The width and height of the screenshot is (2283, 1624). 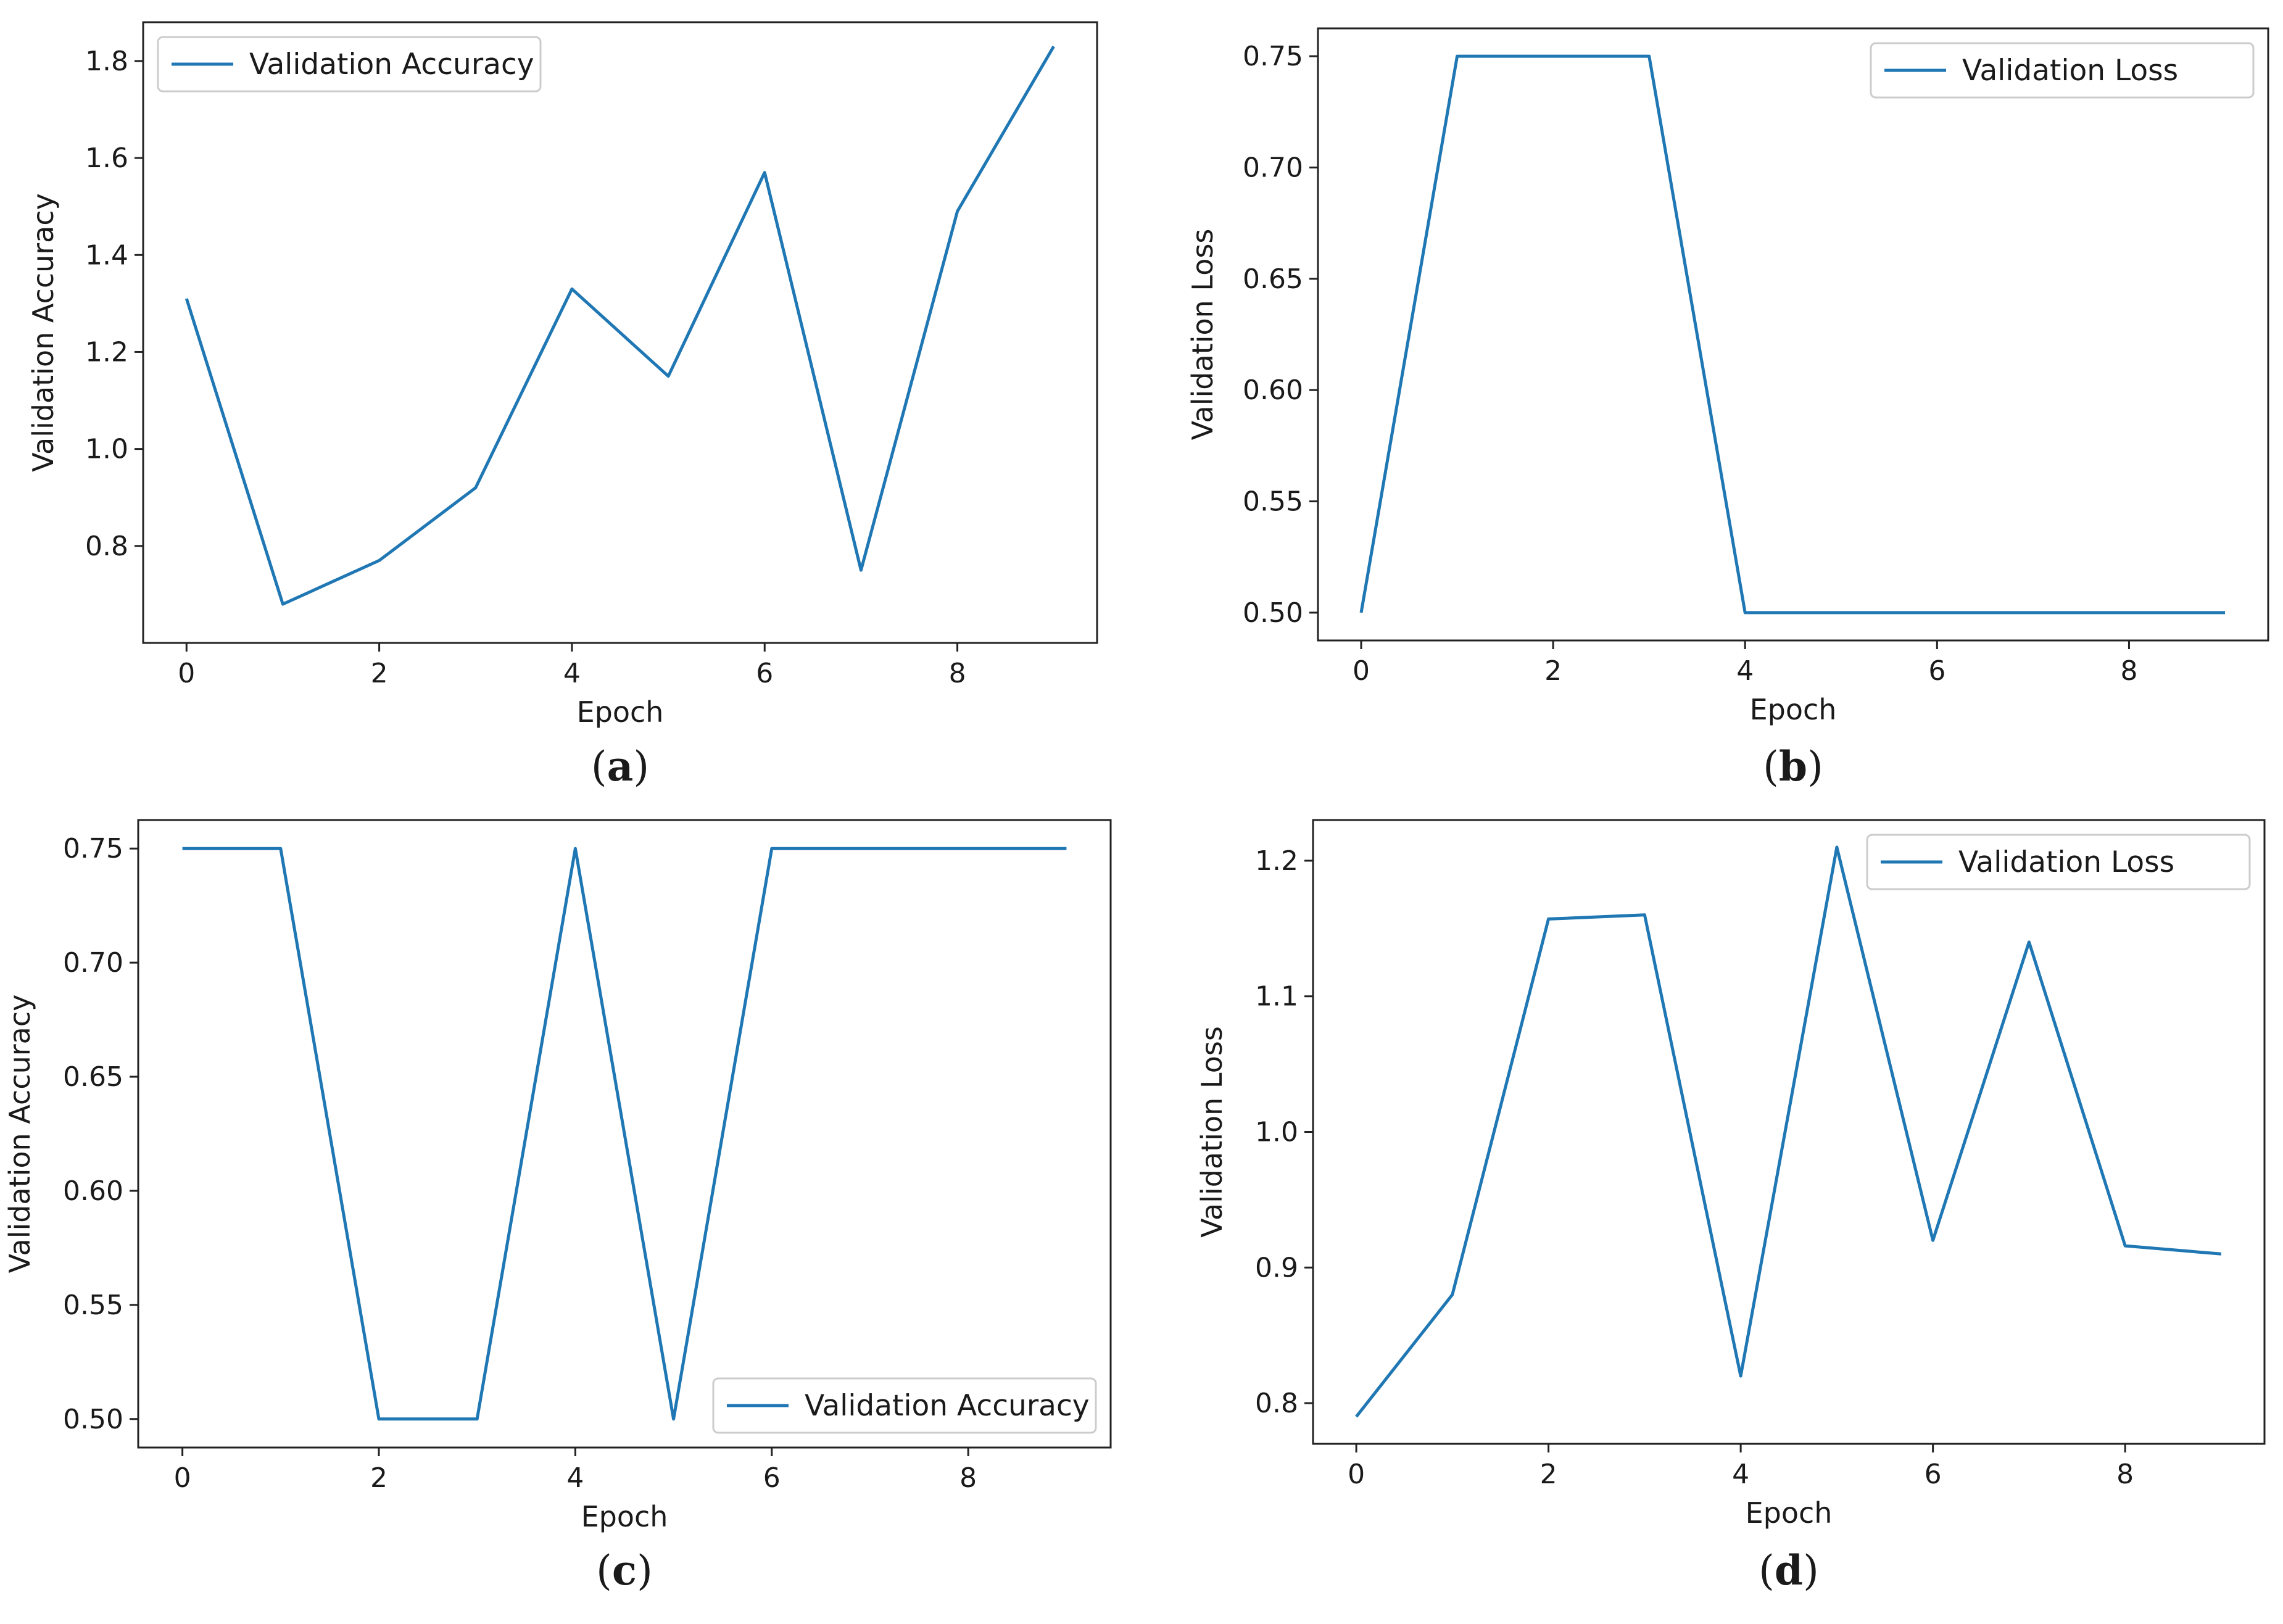 What do you see at coordinates (1276, 861) in the screenshot?
I see `y-tick-label-d-4: 1.2` at bounding box center [1276, 861].